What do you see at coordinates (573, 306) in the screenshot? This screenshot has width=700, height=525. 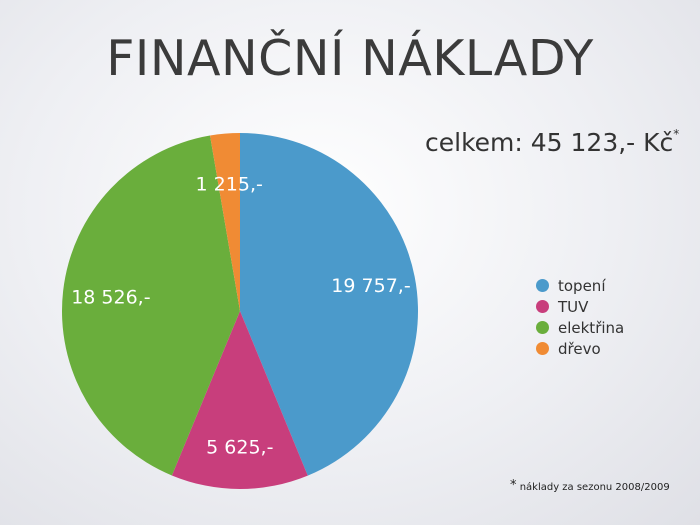 I see `legend-label-2: TUV` at bounding box center [573, 306].